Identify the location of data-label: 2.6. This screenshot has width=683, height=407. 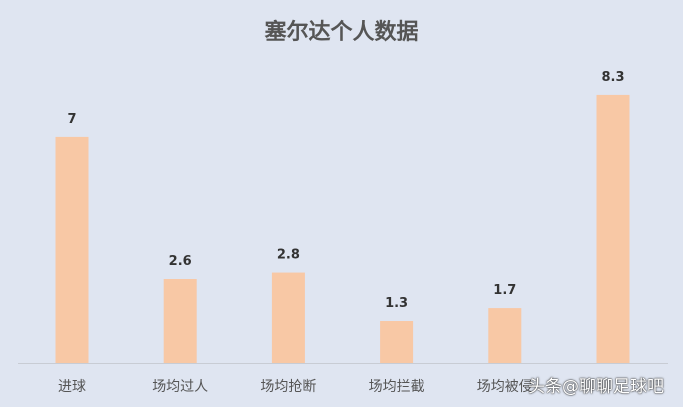
(180, 261).